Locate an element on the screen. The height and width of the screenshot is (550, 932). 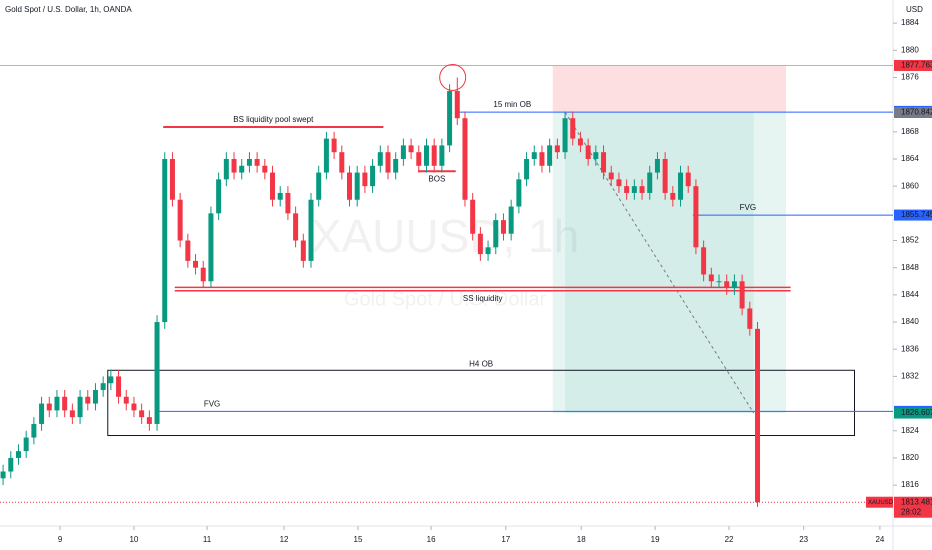
y-tick-label: 1864 is located at coordinates (910, 158).